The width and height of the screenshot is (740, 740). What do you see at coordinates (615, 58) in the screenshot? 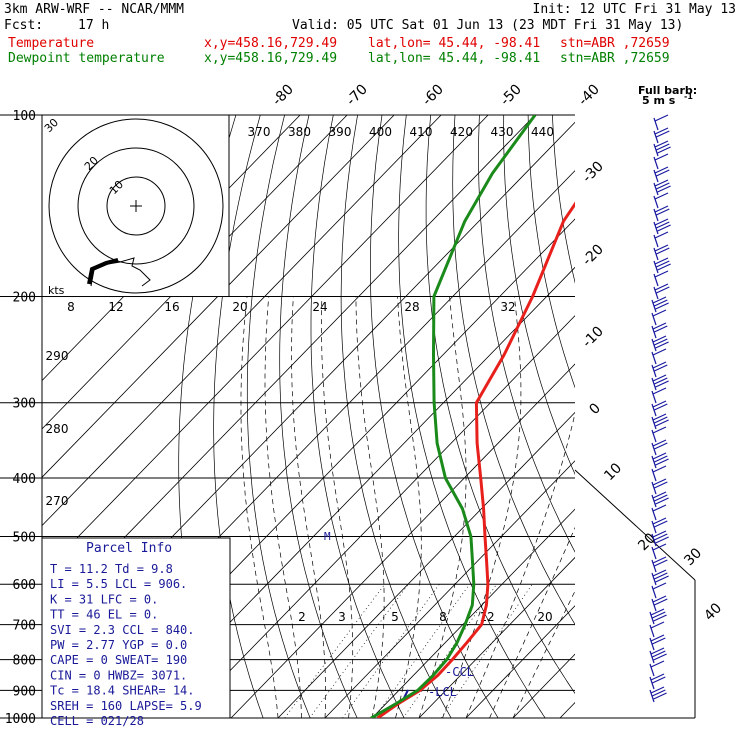
I see `dewpoint-legend-station: stn=ABR ,72659` at bounding box center [615, 58].